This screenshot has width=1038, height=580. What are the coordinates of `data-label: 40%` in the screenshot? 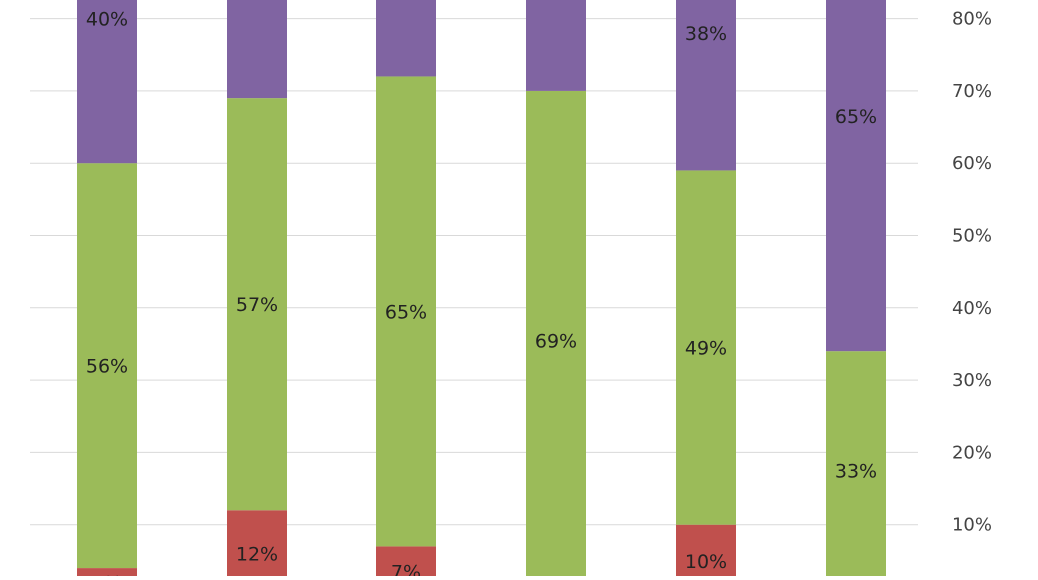 It's located at (107, 20).